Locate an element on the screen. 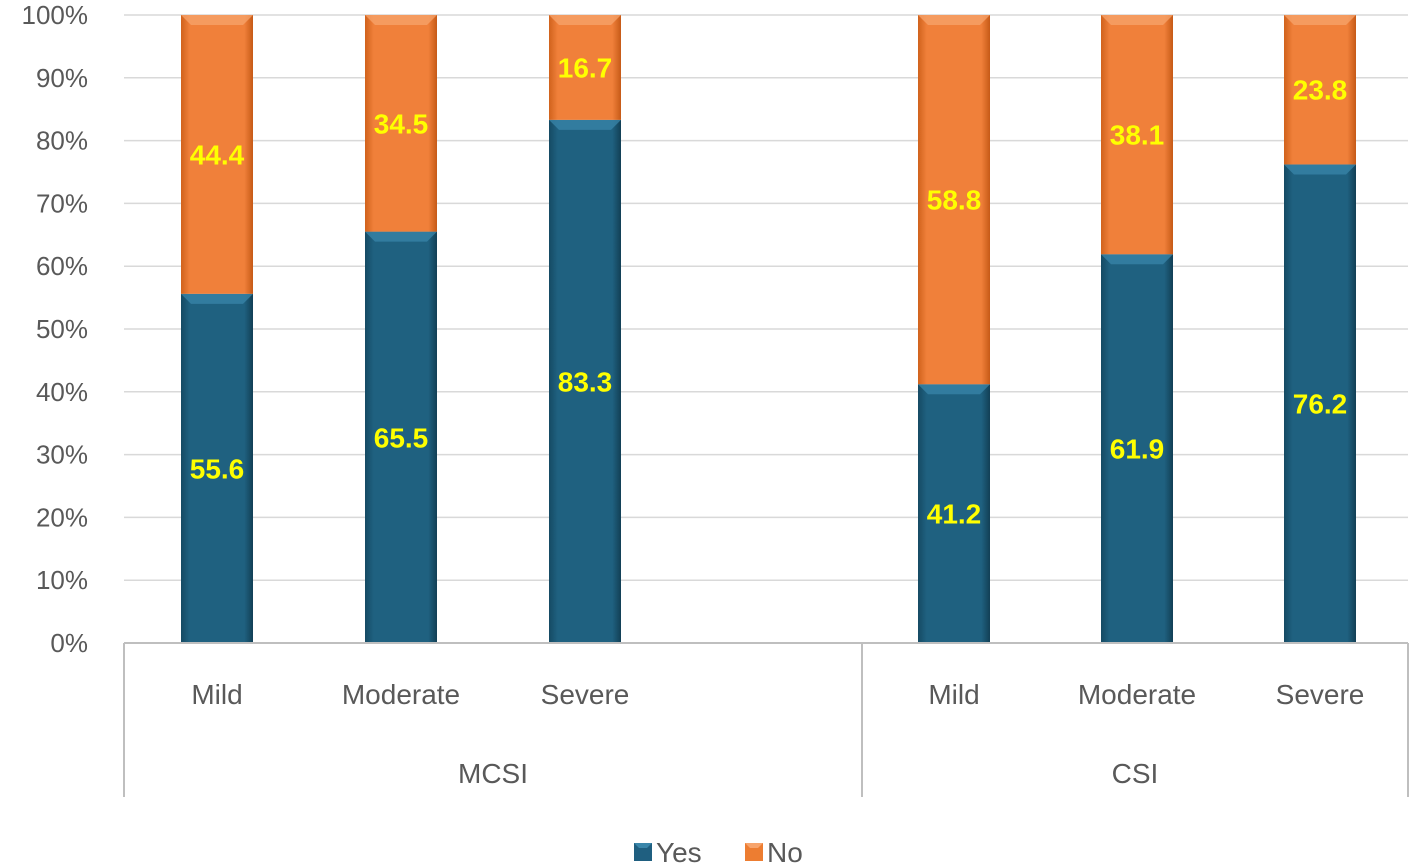  y-tick-label: 30% is located at coordinates (62, 455).